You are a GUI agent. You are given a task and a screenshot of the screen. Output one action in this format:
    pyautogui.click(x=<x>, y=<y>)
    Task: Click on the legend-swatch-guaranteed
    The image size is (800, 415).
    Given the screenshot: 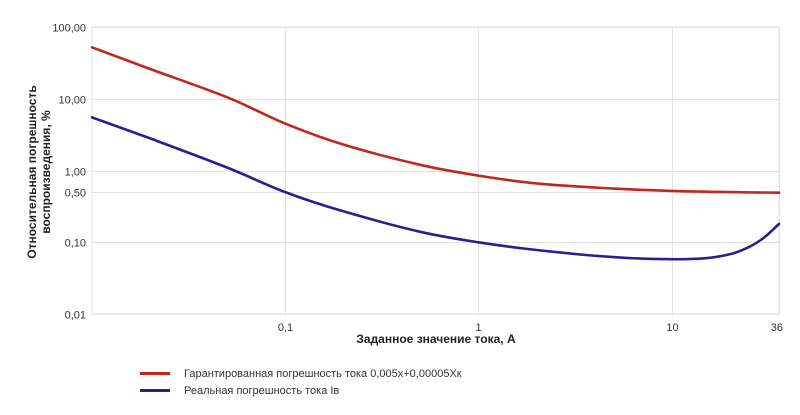 What is the action you would take?
    pyautogui.click(x=155, y=373)
    